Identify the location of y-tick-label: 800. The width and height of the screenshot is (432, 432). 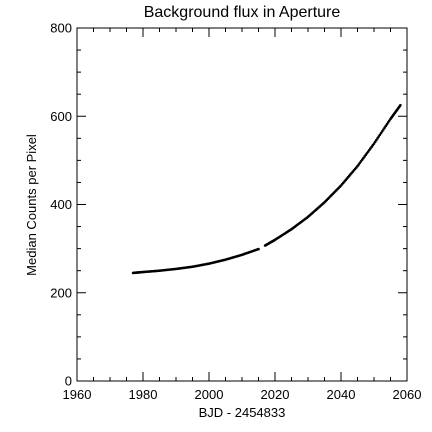
(61, 28).